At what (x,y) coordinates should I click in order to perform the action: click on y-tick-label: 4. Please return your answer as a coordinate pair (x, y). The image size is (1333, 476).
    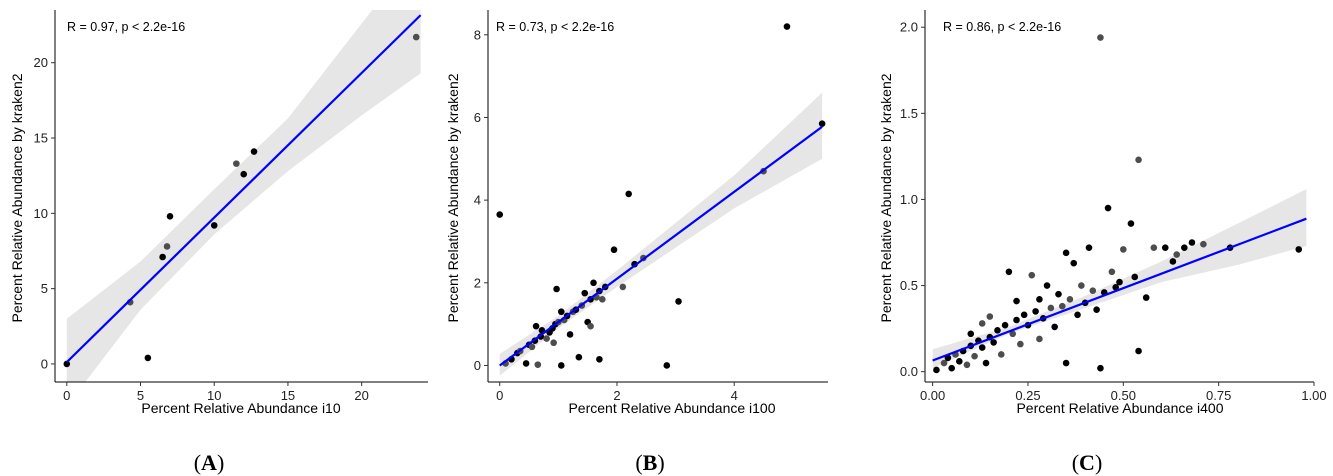
    Looking at the image, I should click on (477, 200).